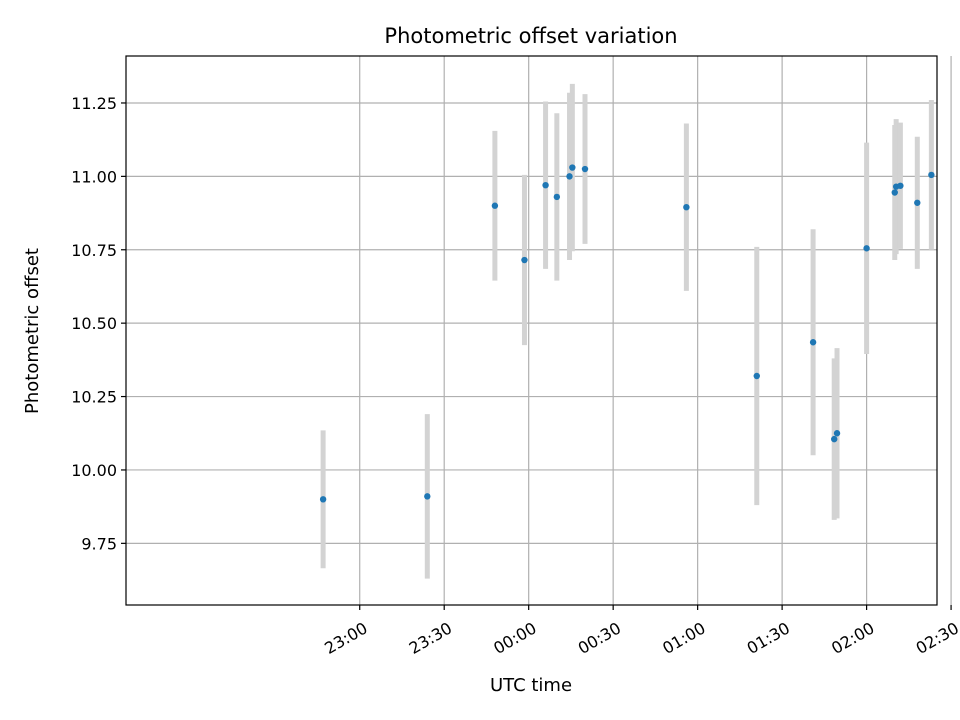 Image resolution: width=960 pixels, height=720 pixels. What do you see at coordinates (94, 250) in the screenshot?
I see `y-tick-label: 10.75` at bounding box center [94, 250].